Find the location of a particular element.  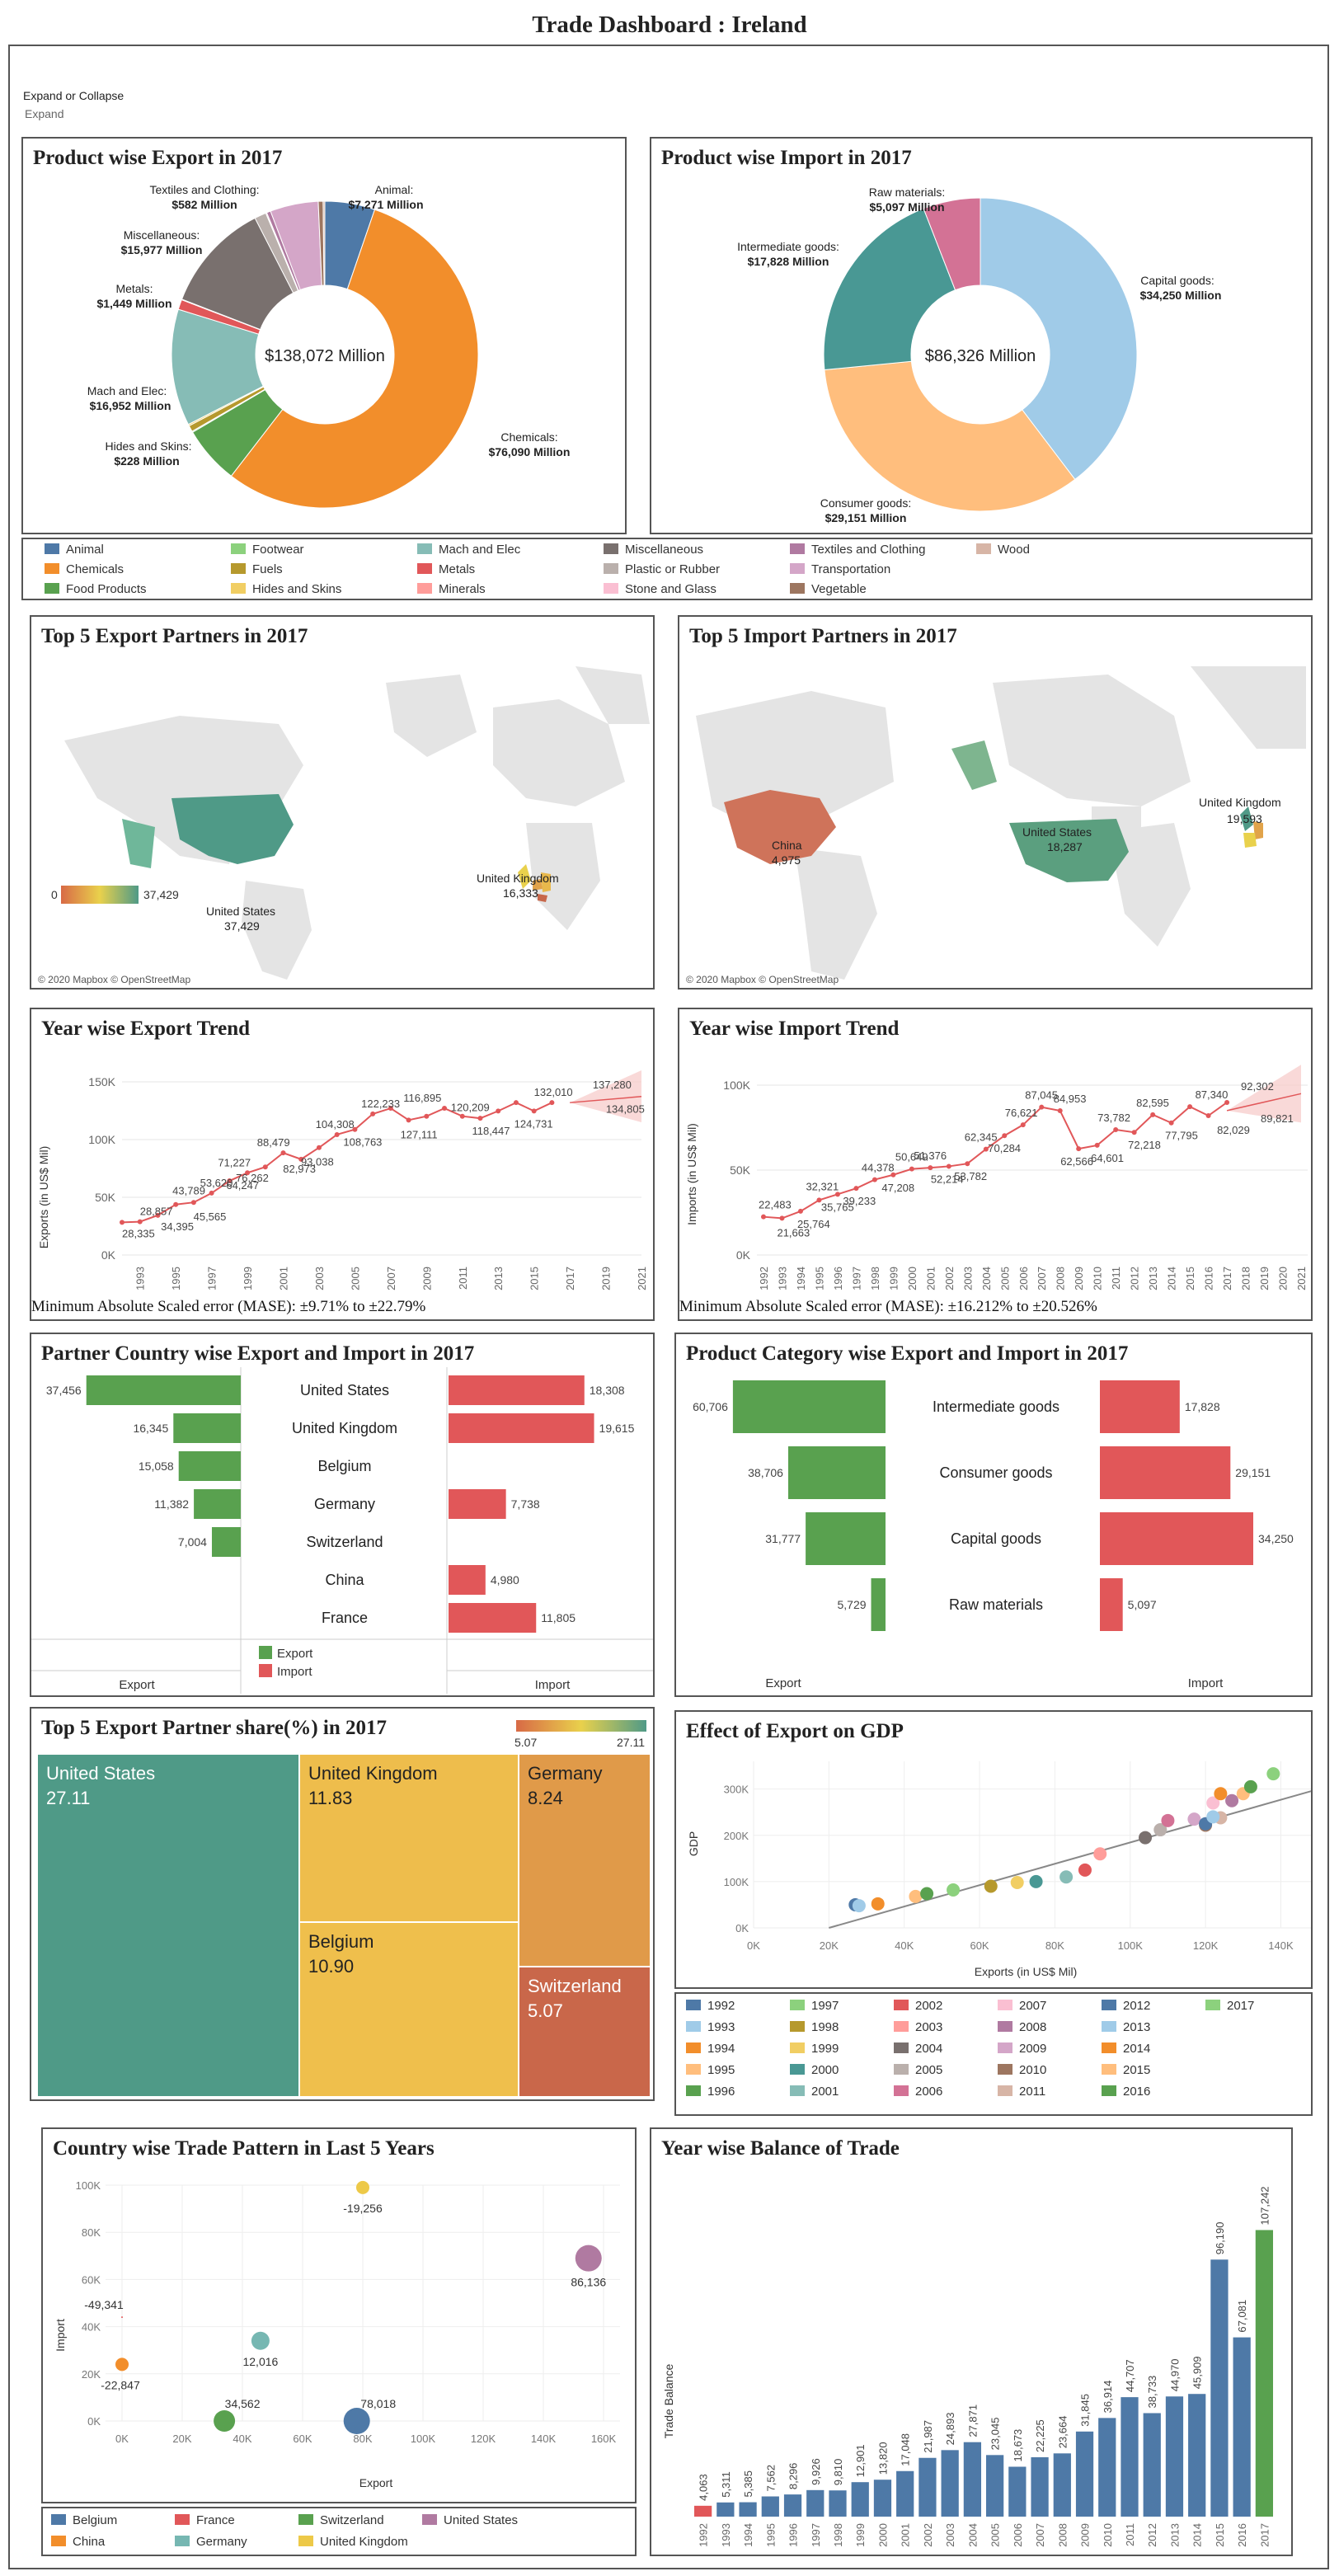

year-legend-item-2009: 2009 is located at coordinates (1022, 2049).